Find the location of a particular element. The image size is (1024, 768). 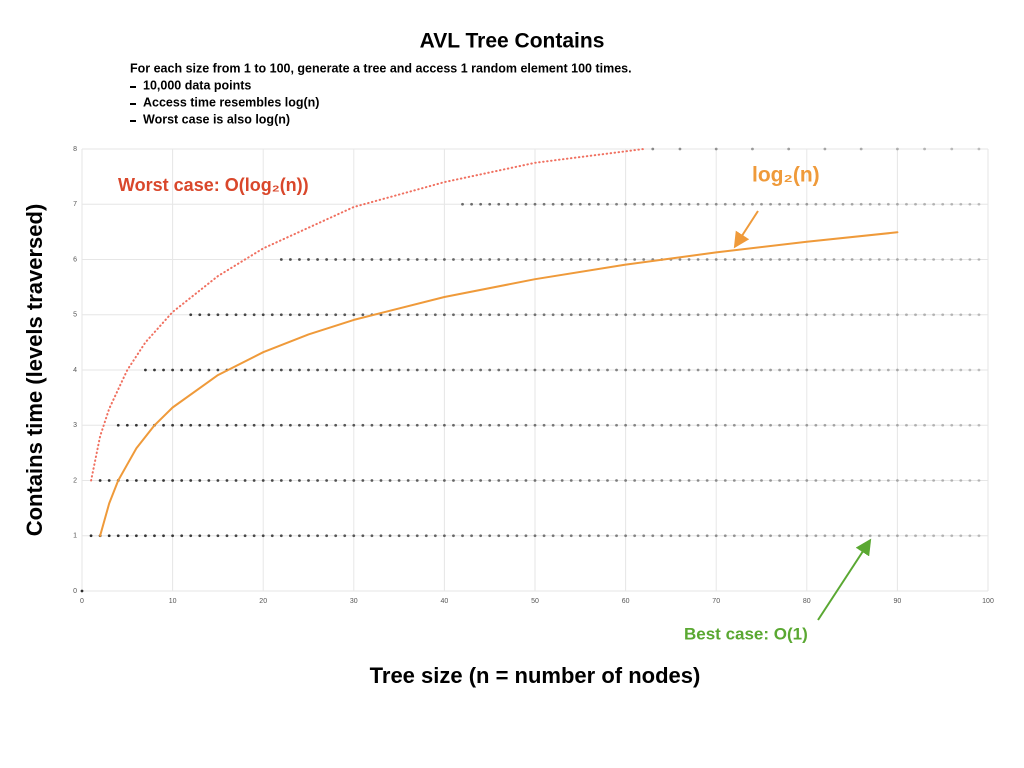

x-tick-label: 40 is located at coordinates (445, 601).